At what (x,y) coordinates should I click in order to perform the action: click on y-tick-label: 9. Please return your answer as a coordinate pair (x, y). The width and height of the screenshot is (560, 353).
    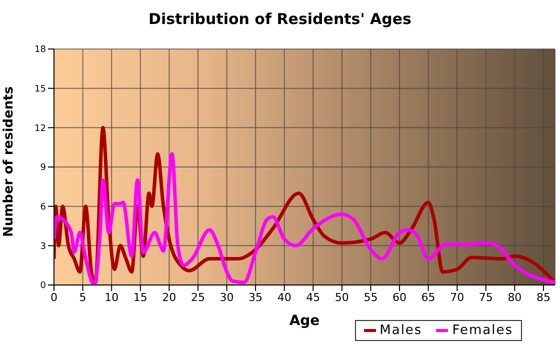
    Looking at the image, I should click on (43, 168).